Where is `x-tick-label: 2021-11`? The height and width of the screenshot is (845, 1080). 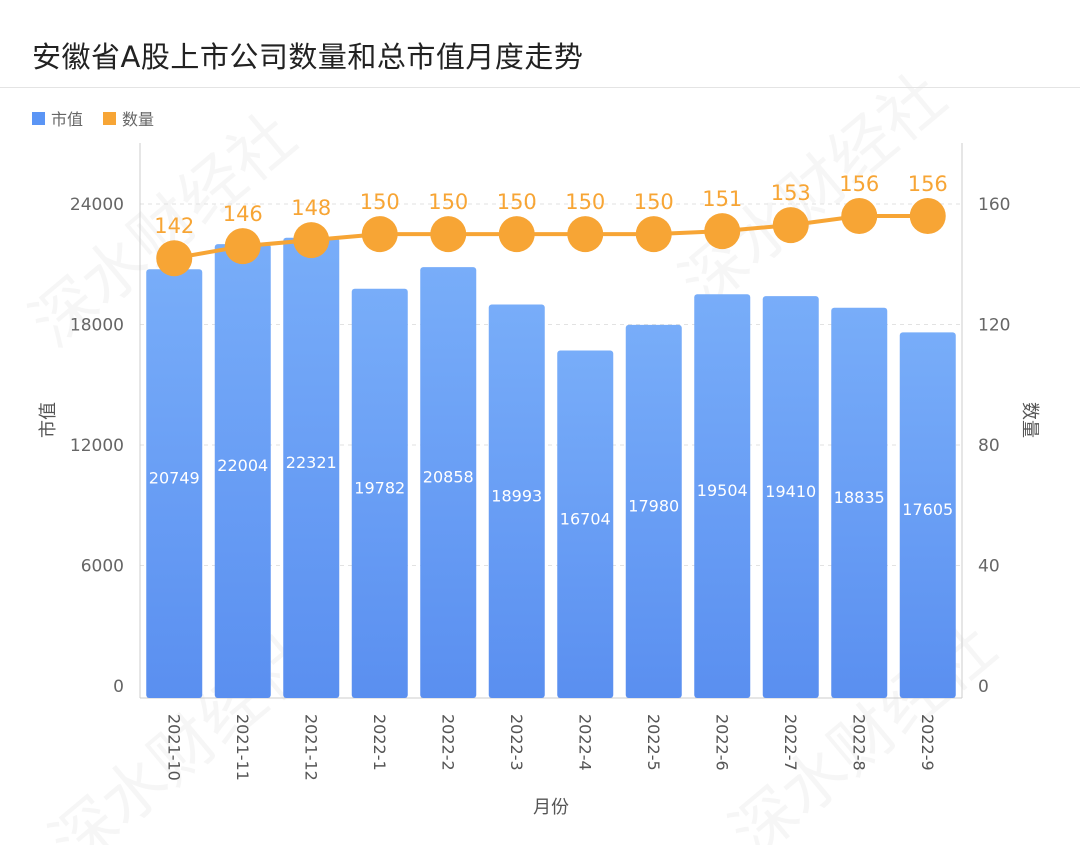
x-tick-label: 2021-11 is located at coordinates (242, 747).